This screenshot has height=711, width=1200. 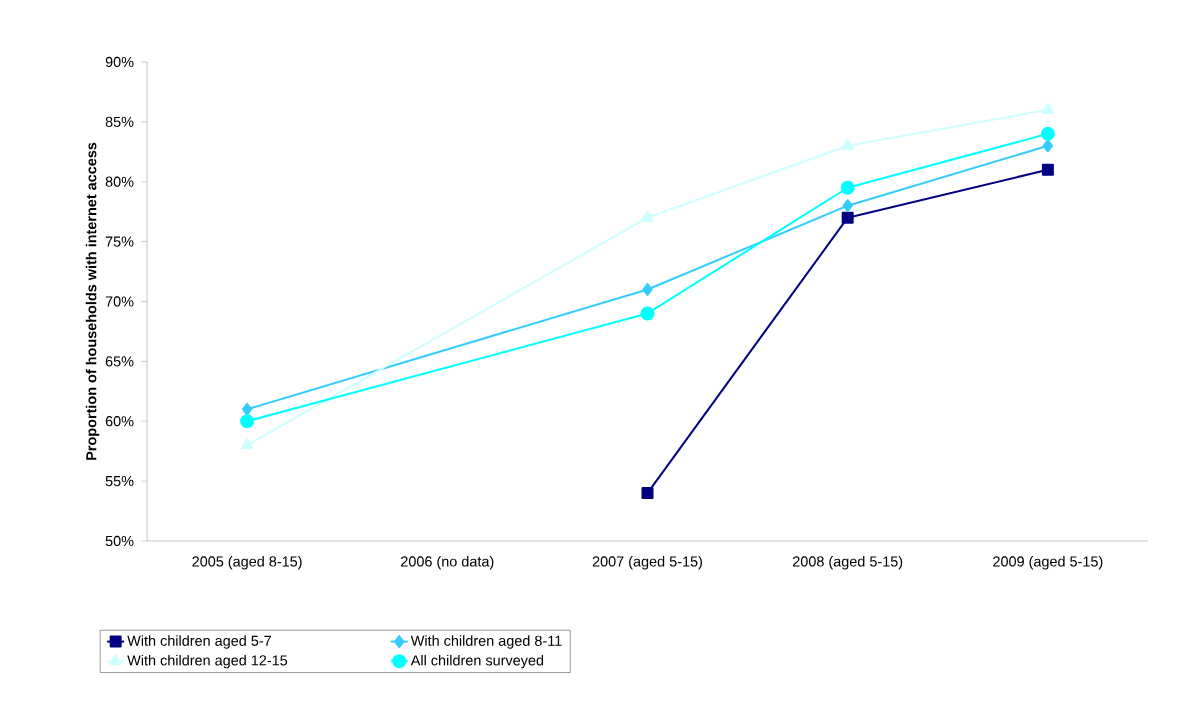 I want to click on y-tick-label: 55%, so click(x=119, y=481).